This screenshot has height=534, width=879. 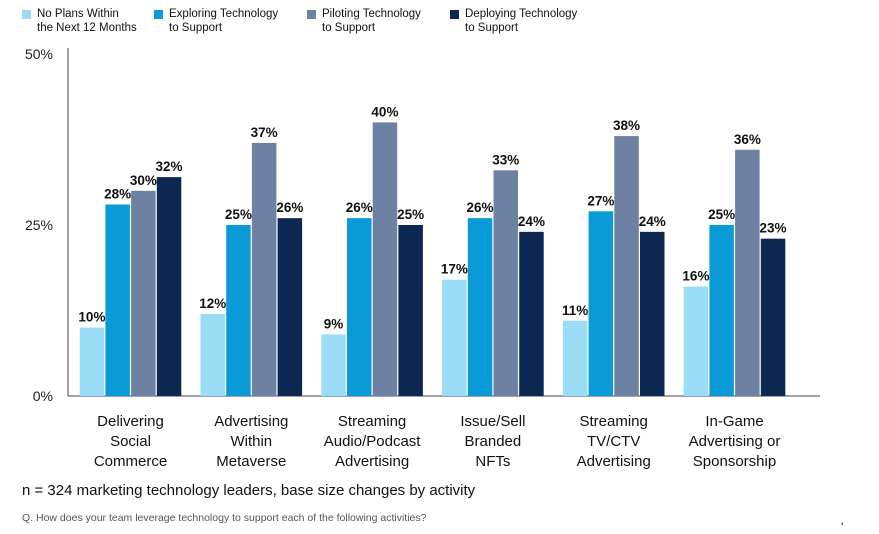 What do you see at coordinates (169, 166) in the screenshot?
I see `bar-value-label: 32%` at bounding box center [169, 166].